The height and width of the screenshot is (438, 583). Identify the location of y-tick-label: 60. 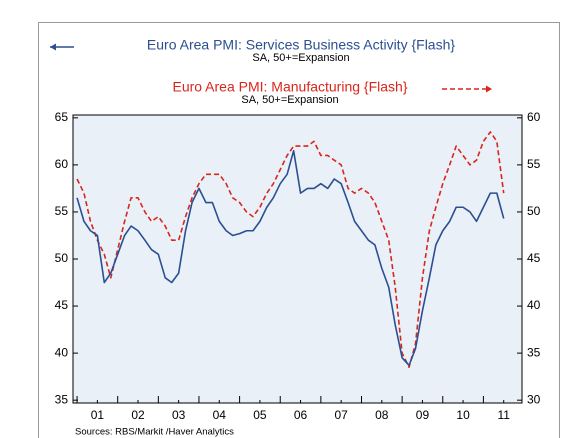
(62, 164).